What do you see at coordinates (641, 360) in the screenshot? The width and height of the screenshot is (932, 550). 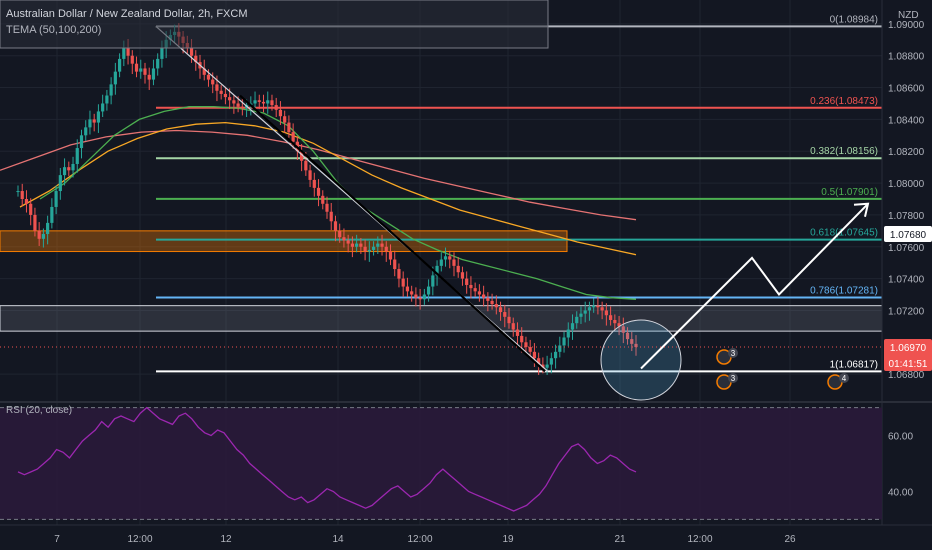 I see `target-circle` at bounding box center [641, 360].